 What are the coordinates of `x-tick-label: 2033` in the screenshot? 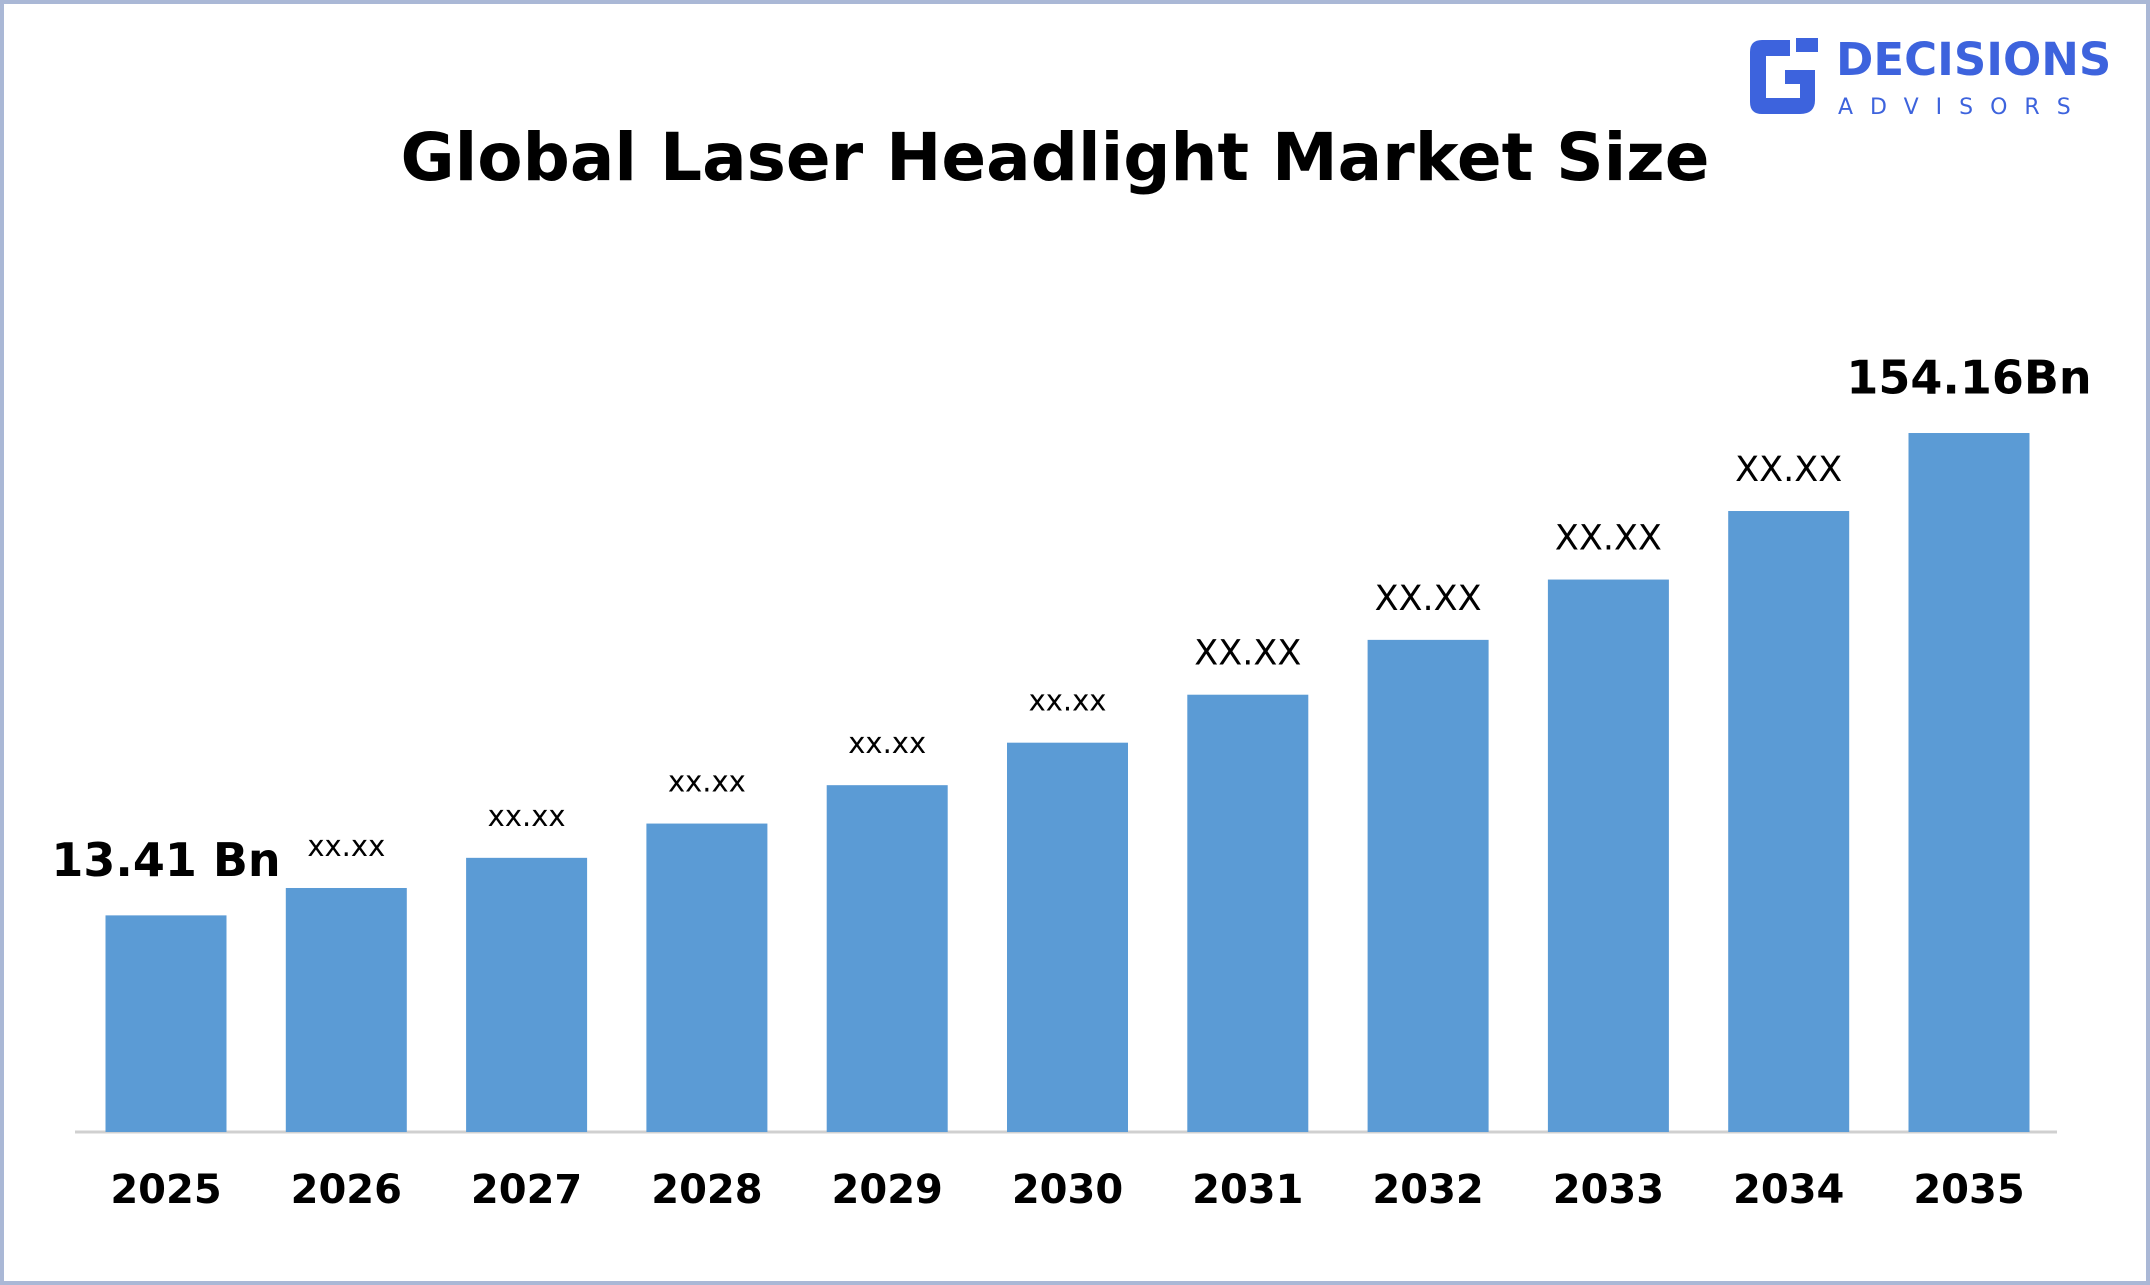 It's located at (1608, 1190).